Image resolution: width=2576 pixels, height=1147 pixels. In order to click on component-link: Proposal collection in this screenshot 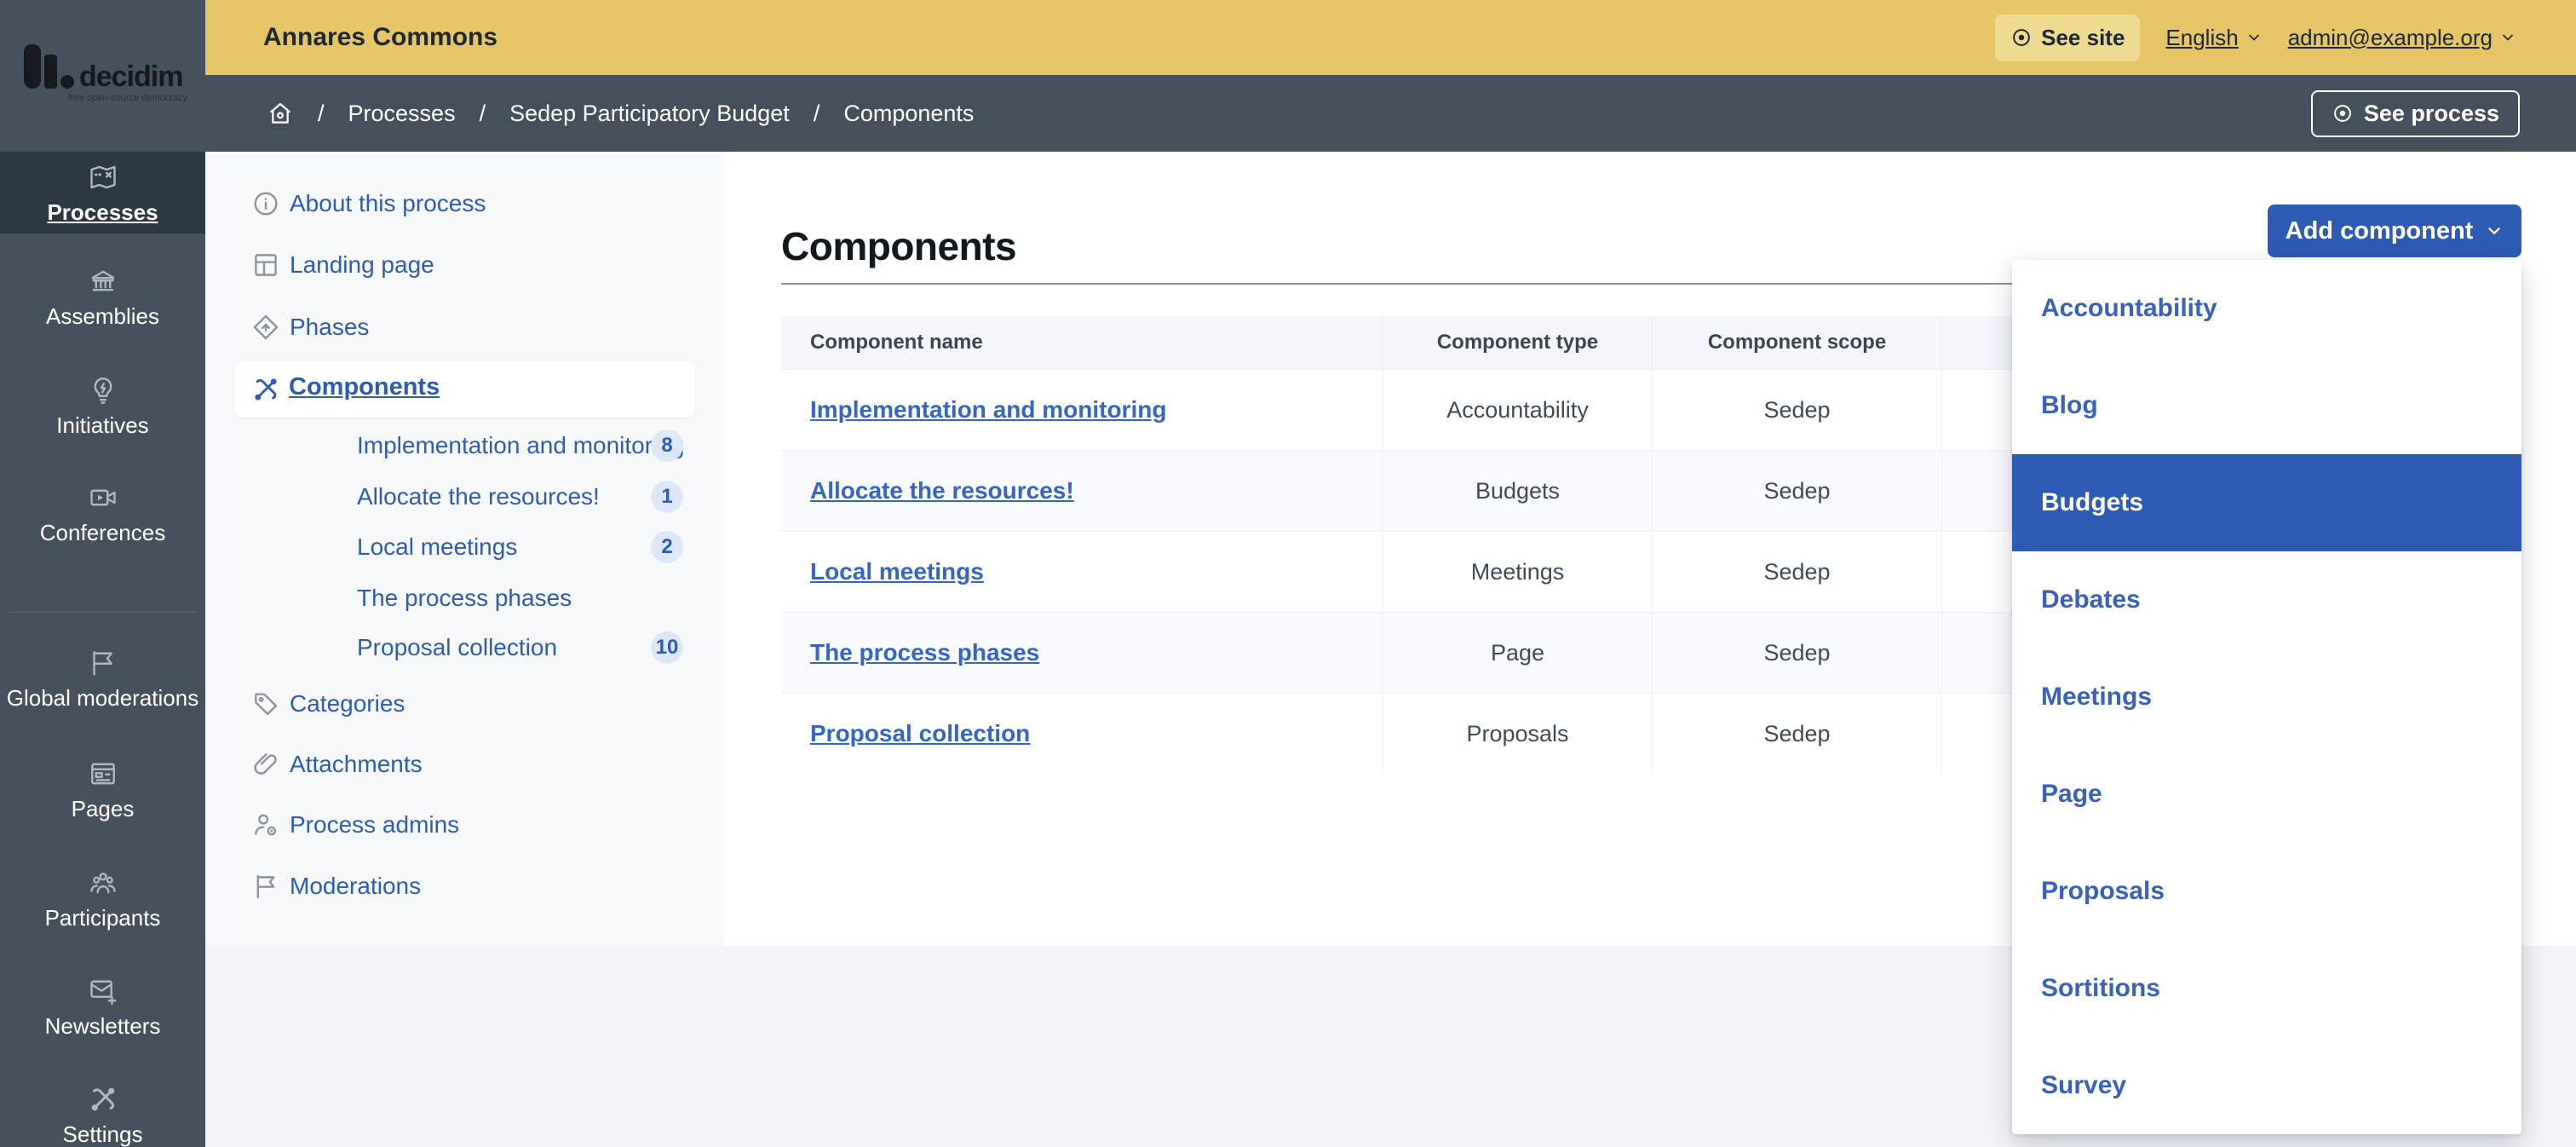, I will do `click(921, 733)`.